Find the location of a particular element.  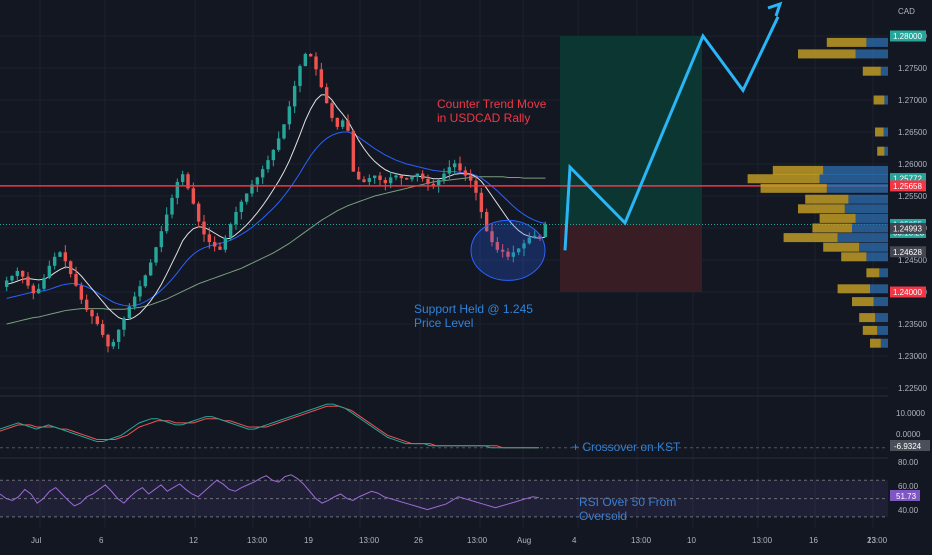

time-label: Jul is located at coordinates (36, 540).